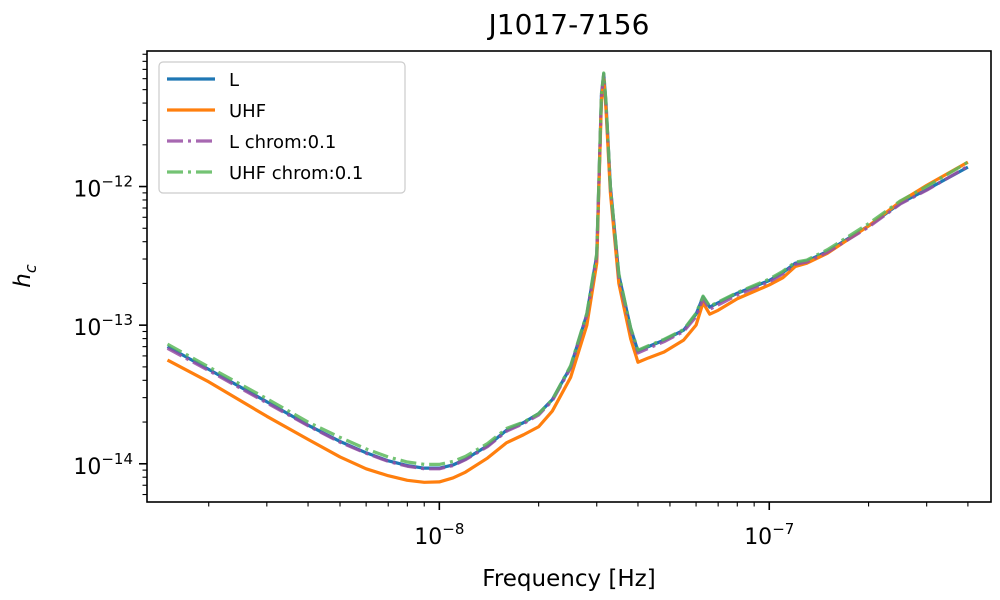  I want to click on chart-title: J1017-7156, so click(568, 24).